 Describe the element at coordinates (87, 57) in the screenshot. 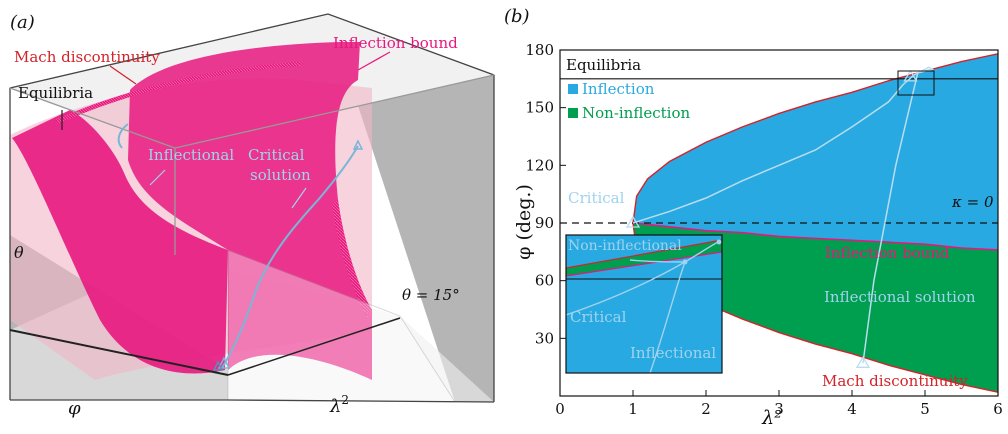

I see `label-mach-discontinuity: Mach discontinuity` at that location.